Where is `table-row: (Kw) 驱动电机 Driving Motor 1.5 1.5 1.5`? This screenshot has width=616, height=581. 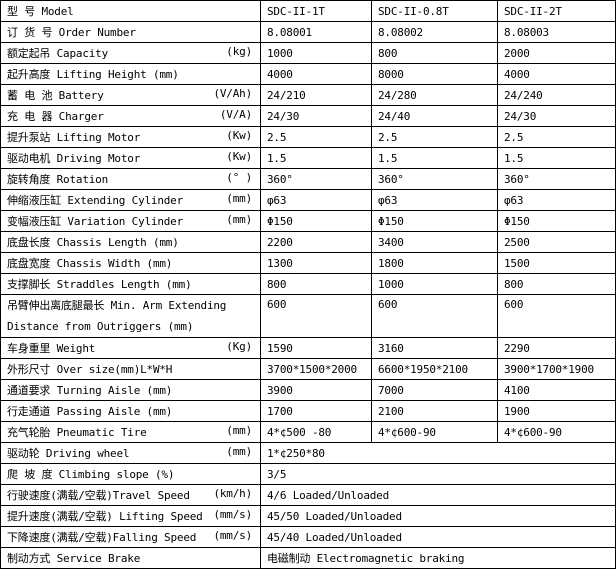
table-row: (Kw) 驱动电机 Driving Motor 1.5 1.5 1.5 is located at coordinates (308, 158).